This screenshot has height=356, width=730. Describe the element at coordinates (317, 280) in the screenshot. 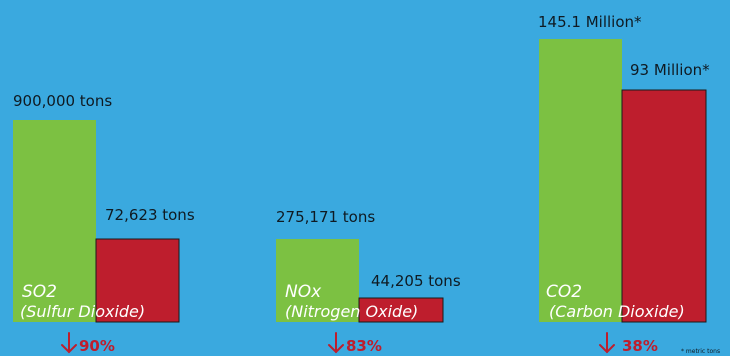

I see `bar-nox-before` at that location.